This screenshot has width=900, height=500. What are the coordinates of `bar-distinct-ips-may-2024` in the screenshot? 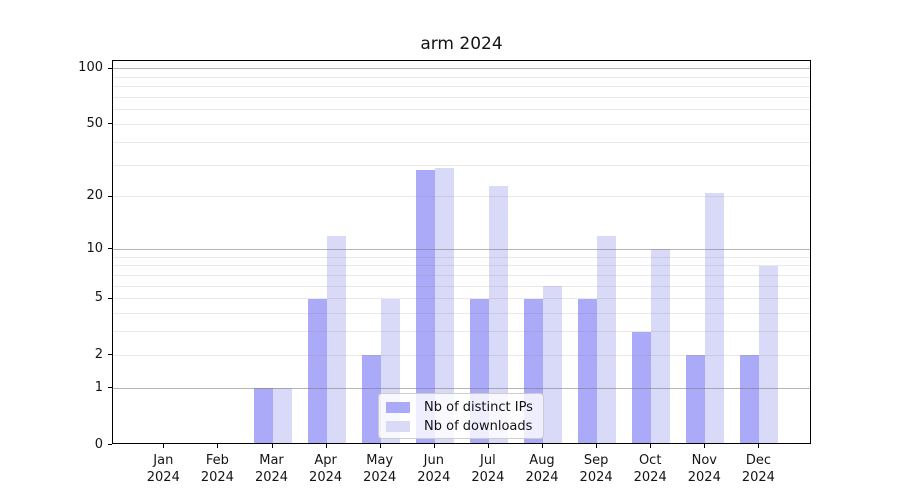 It's located at (371, 399).